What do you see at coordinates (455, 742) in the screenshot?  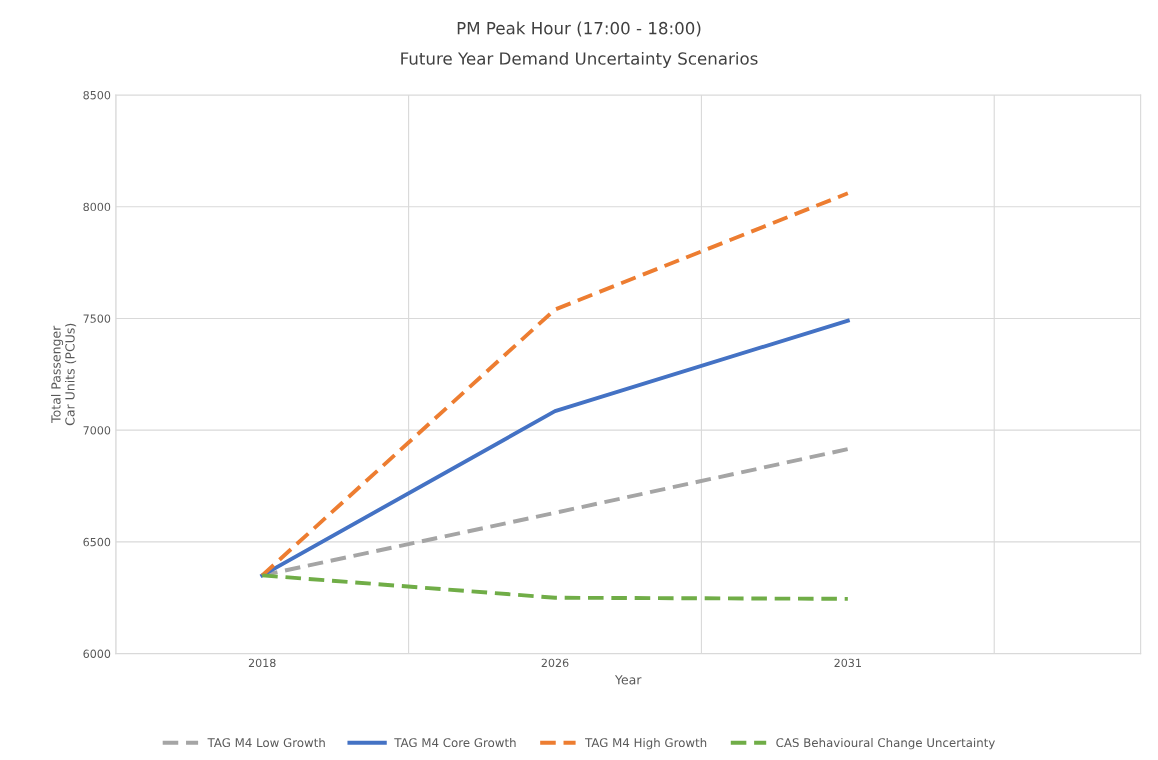 I see `legend-label: TAG M4 Core Growth` at bounding box center [455, 742].